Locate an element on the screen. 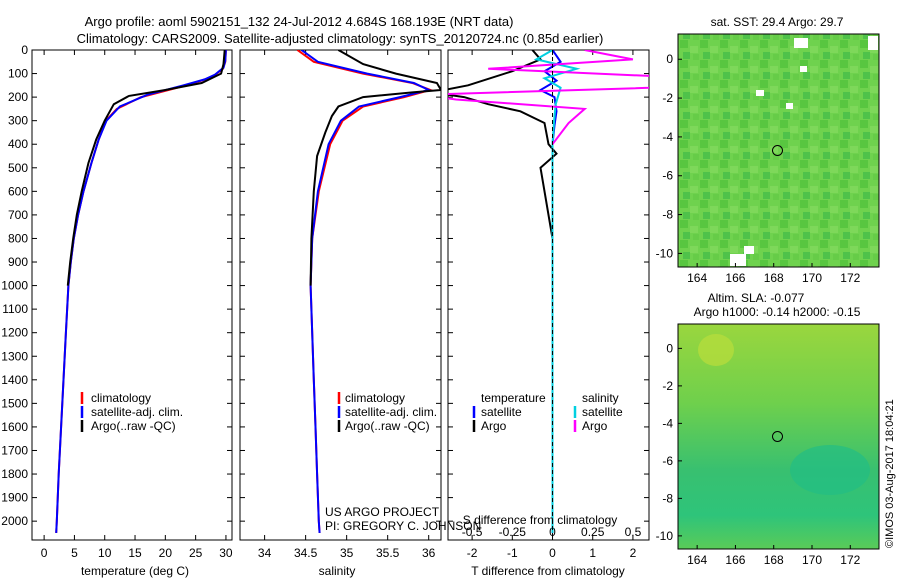 The width and height of the screenshot is (900, 580). depth-tick-label: 100 is located at coordinates (18, 74).